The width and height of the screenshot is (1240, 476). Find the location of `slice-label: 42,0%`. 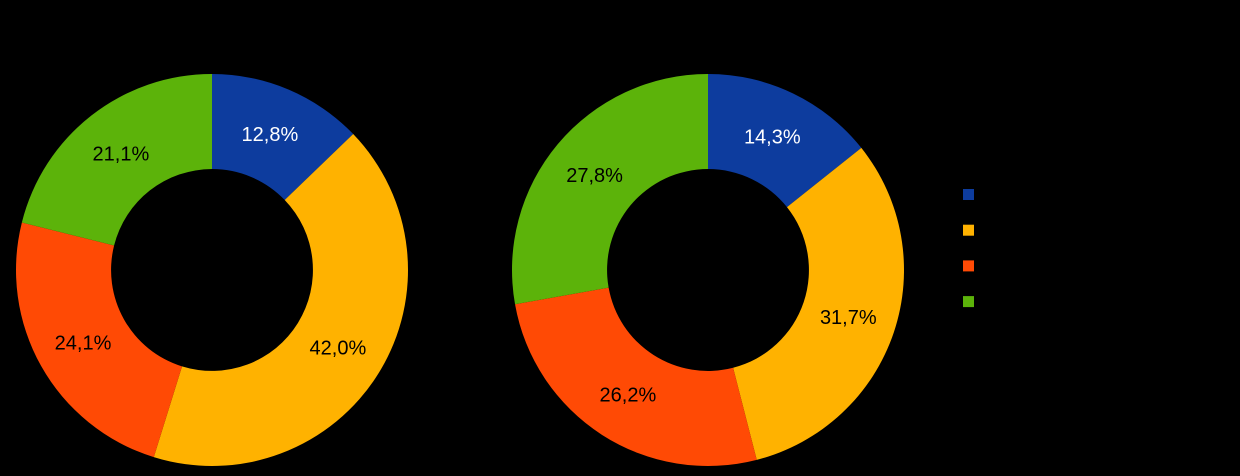

slice-label: 42,0% is located at coordinates (338, 349).